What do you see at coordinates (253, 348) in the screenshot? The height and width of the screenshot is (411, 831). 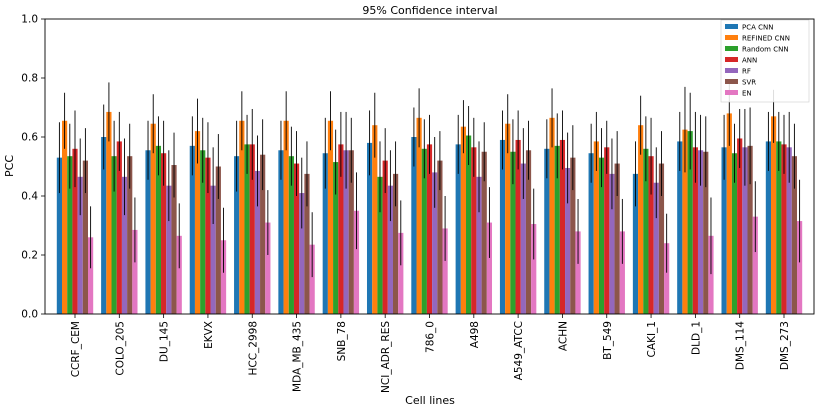 I see `x-tick-label: HCC_2998` at bounding box center [253, 348].